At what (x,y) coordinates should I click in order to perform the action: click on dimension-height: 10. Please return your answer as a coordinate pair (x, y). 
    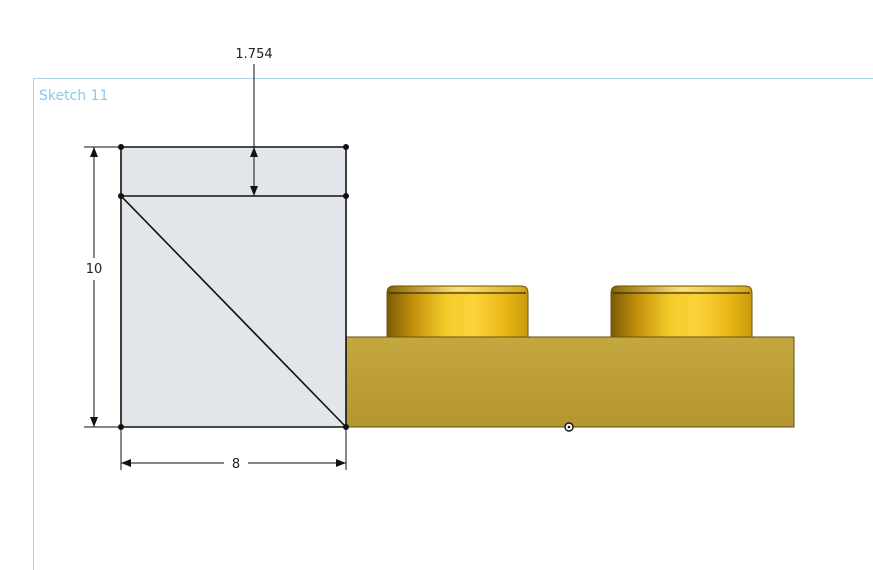
    Looking at the image, I should click on (102, 287).